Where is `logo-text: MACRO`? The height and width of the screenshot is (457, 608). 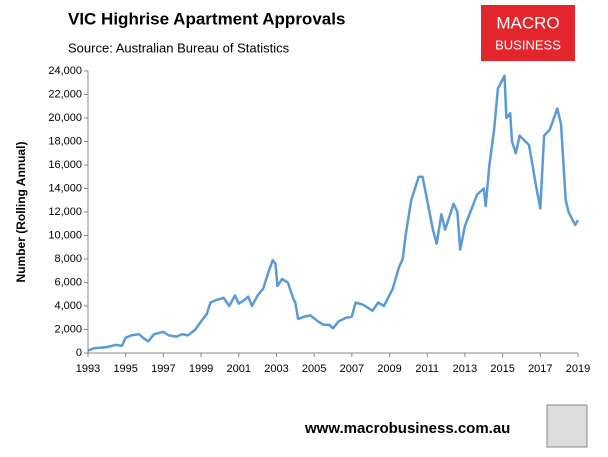 logo-text: MACRO is located at coordinates (527, 22).